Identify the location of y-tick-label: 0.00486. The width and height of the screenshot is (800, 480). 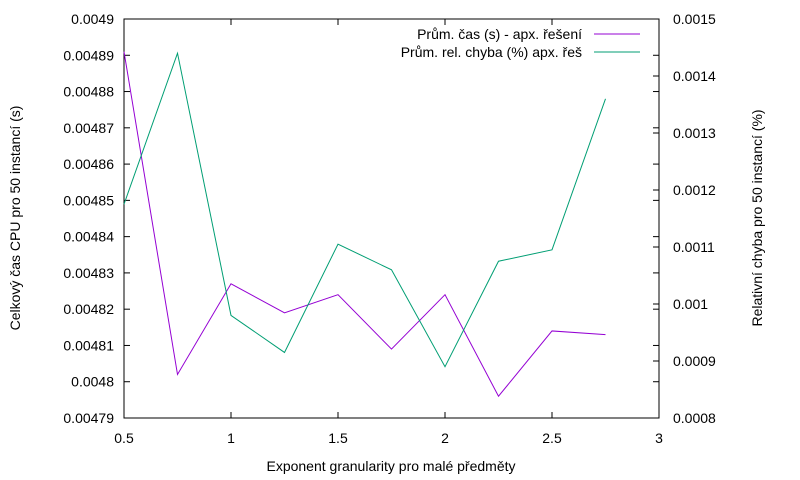
(88, 164).